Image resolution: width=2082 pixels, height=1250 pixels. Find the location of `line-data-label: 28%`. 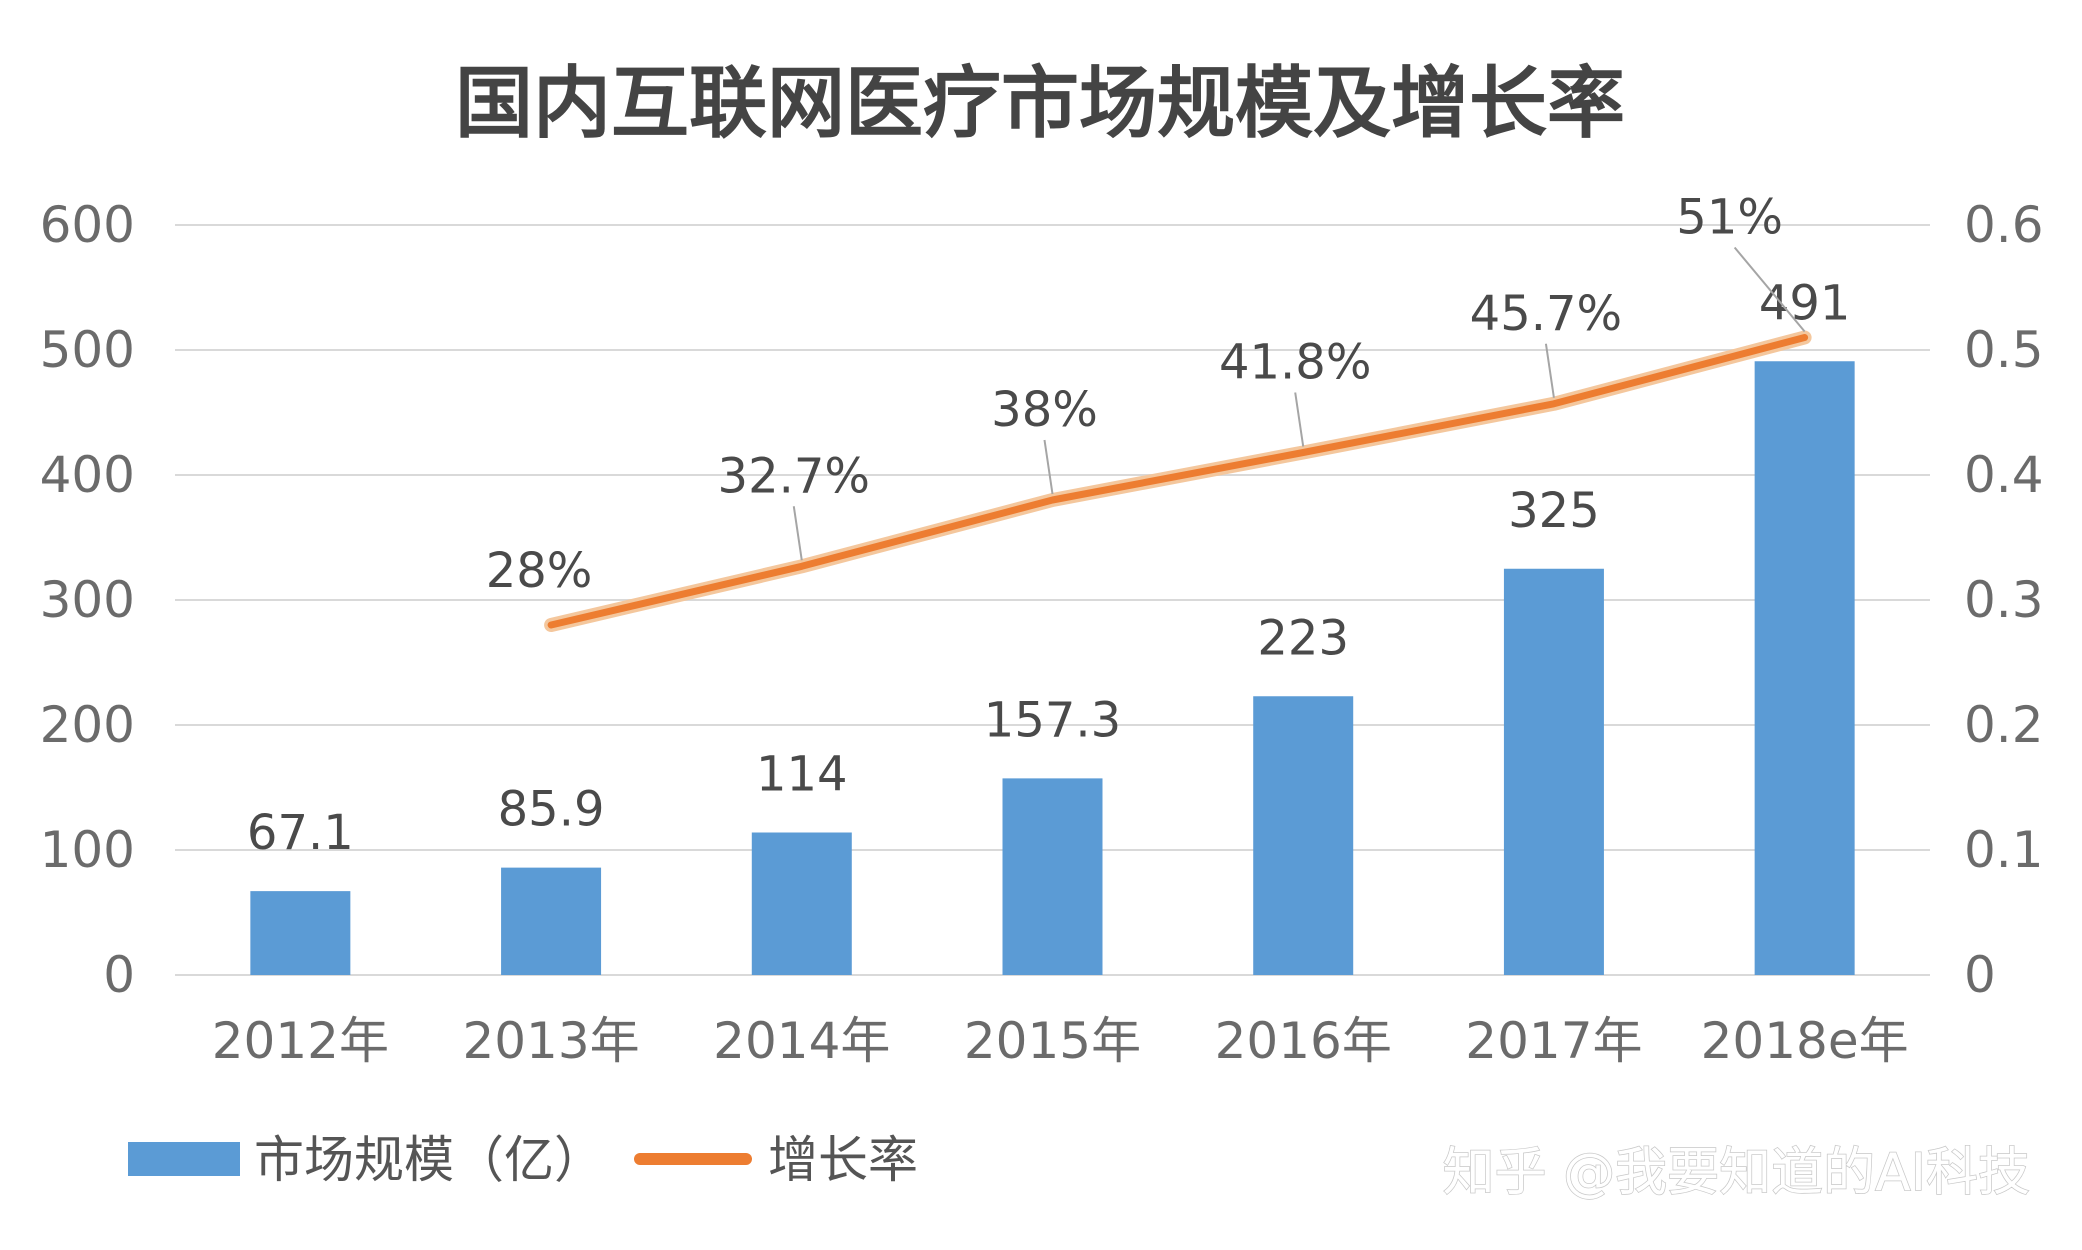

line-data-label: 28% is located at coordinates (539, 571).